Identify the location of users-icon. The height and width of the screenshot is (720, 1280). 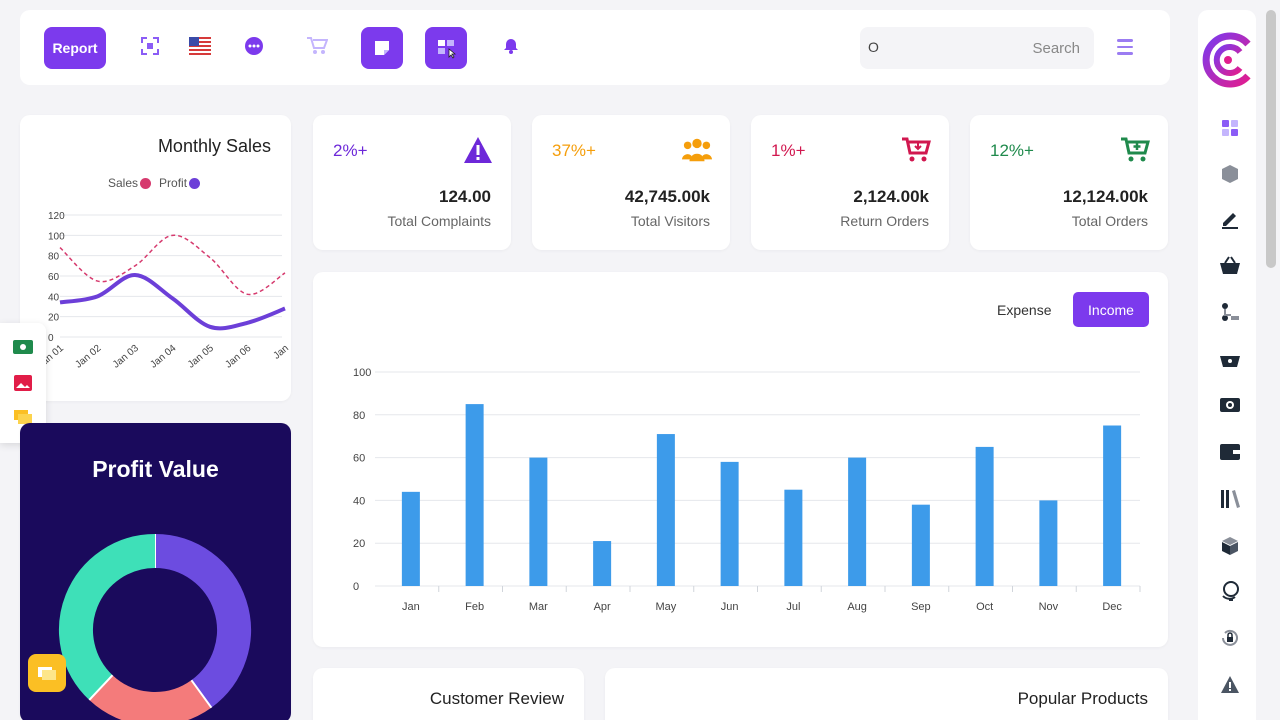
(697, 150).